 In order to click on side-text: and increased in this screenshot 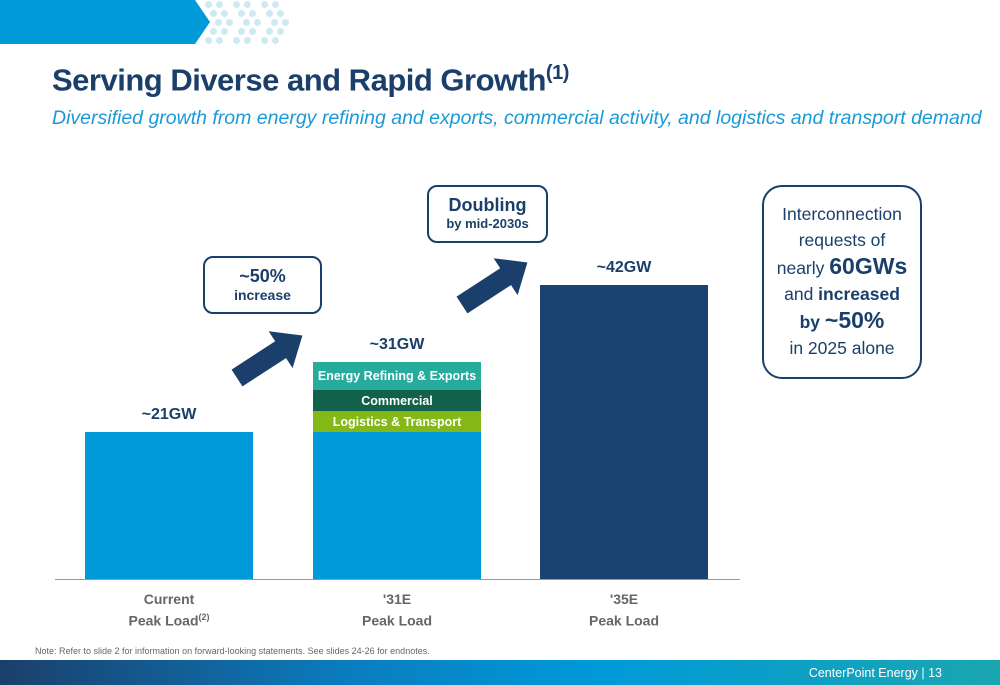, I will do `click(842, 294)`.